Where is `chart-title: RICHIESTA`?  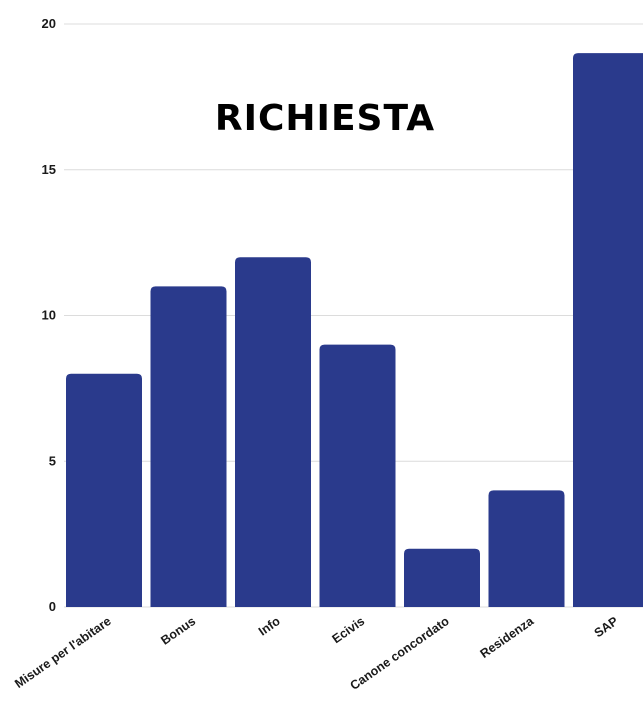
chart-title: RICHIESTA is located at coordinates (325, 118).